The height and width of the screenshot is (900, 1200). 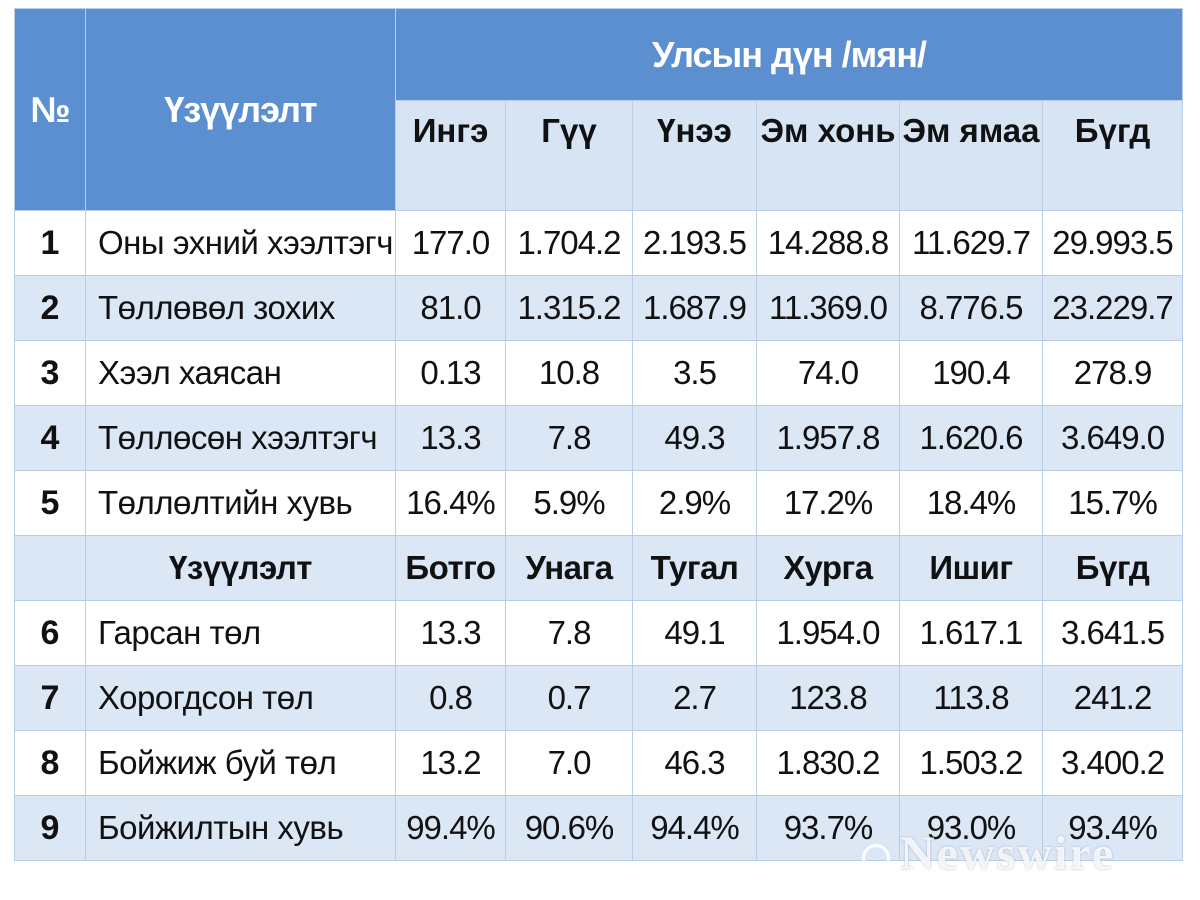 I want to click on young-column-header: Бүгд, so click(x=1112, y=568).